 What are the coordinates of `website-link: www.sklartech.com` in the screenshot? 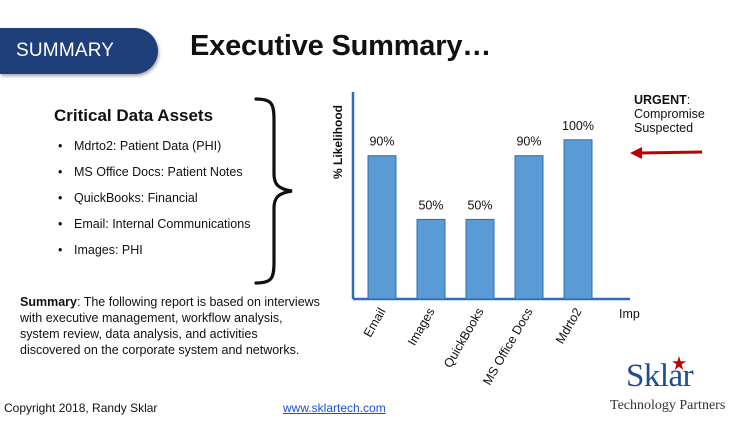 It's located at (334, 408).